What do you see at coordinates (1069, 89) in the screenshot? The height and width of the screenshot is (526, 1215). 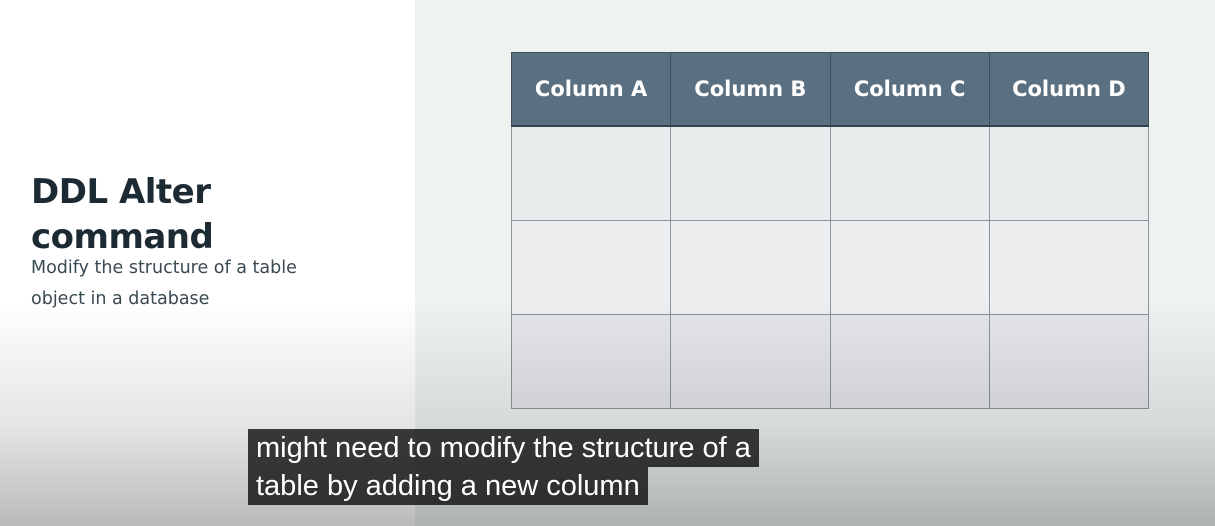 I see `column-header-d: Column D` at bounding box center [1069, 89].